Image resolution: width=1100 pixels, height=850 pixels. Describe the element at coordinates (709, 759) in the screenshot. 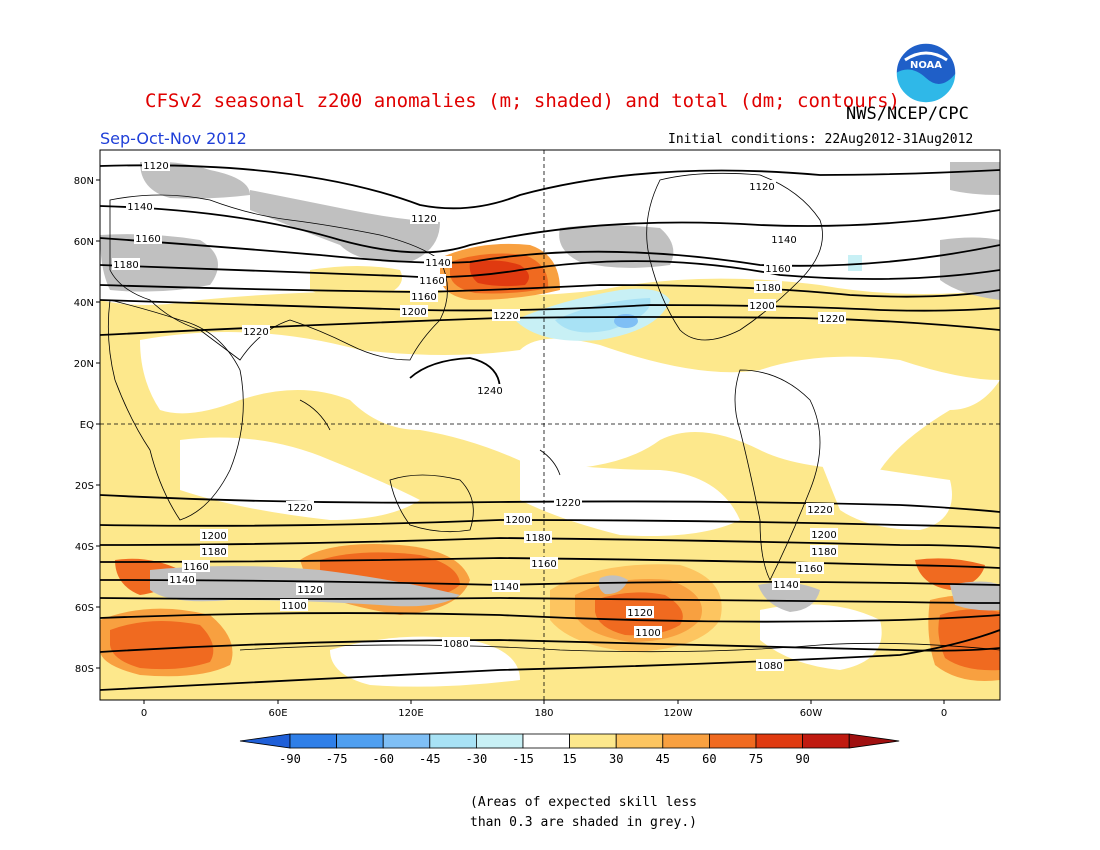

I see `colorbar-tick-label: 60` at that location.